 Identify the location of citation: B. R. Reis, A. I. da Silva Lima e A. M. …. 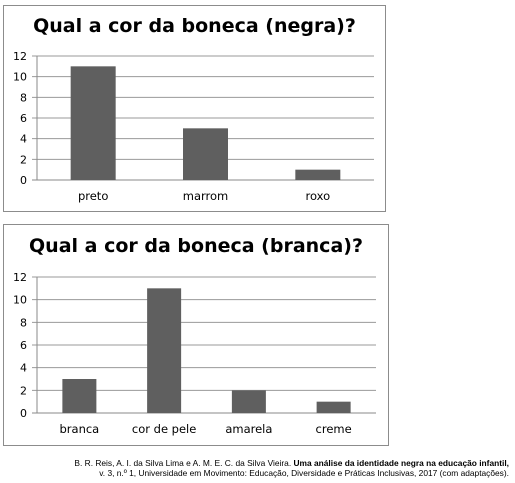
(256, 468).